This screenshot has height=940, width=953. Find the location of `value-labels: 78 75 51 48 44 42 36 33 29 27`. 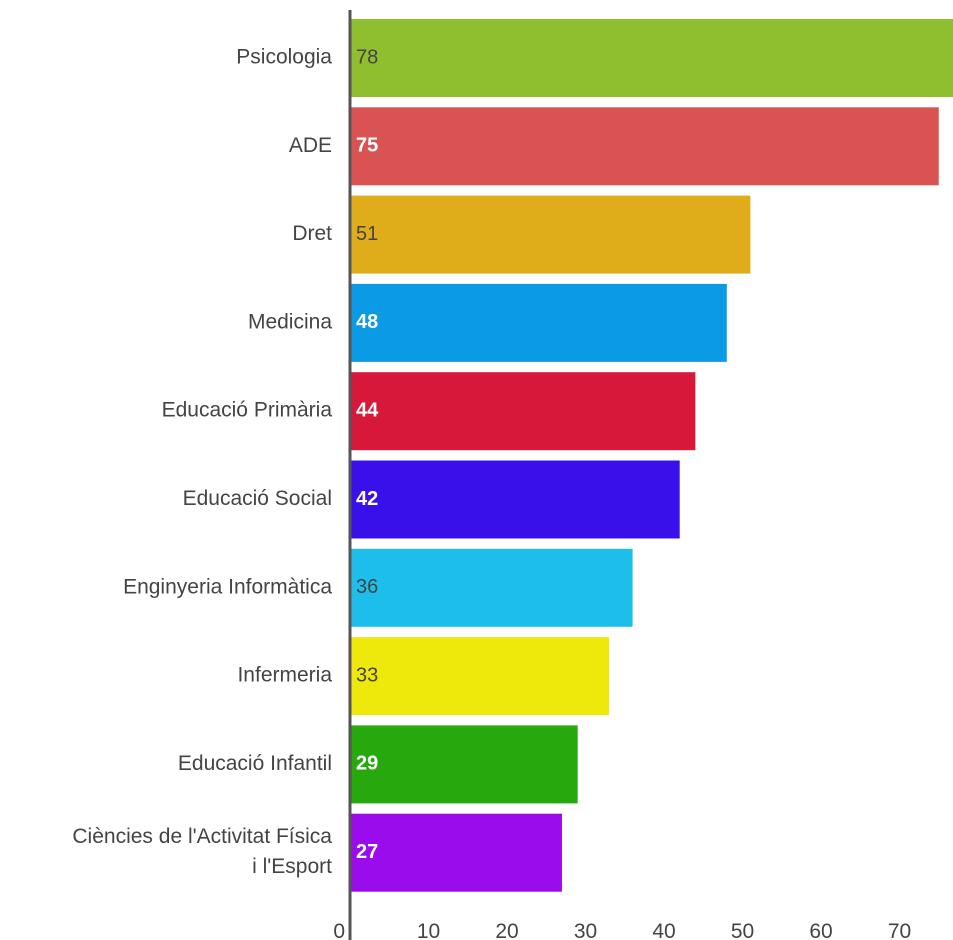

value-labels: 78 75 51 48 44 42 36 33 29 27 is located at coordinates (367, 454).